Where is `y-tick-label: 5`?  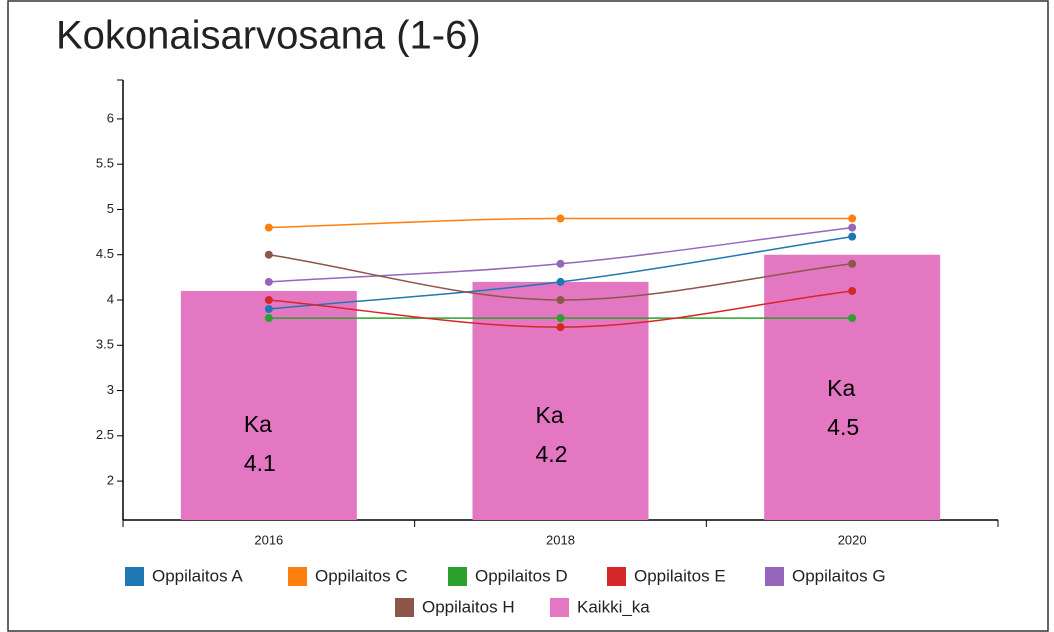 y-tick-label: 5 is located at coordinates (110, 208).